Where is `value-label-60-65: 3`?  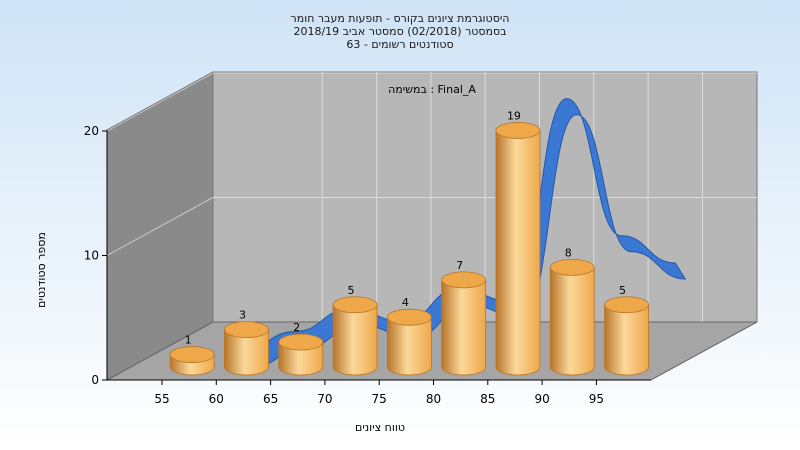 value-label-60-65: 3 is located at coordinates (242, 315).